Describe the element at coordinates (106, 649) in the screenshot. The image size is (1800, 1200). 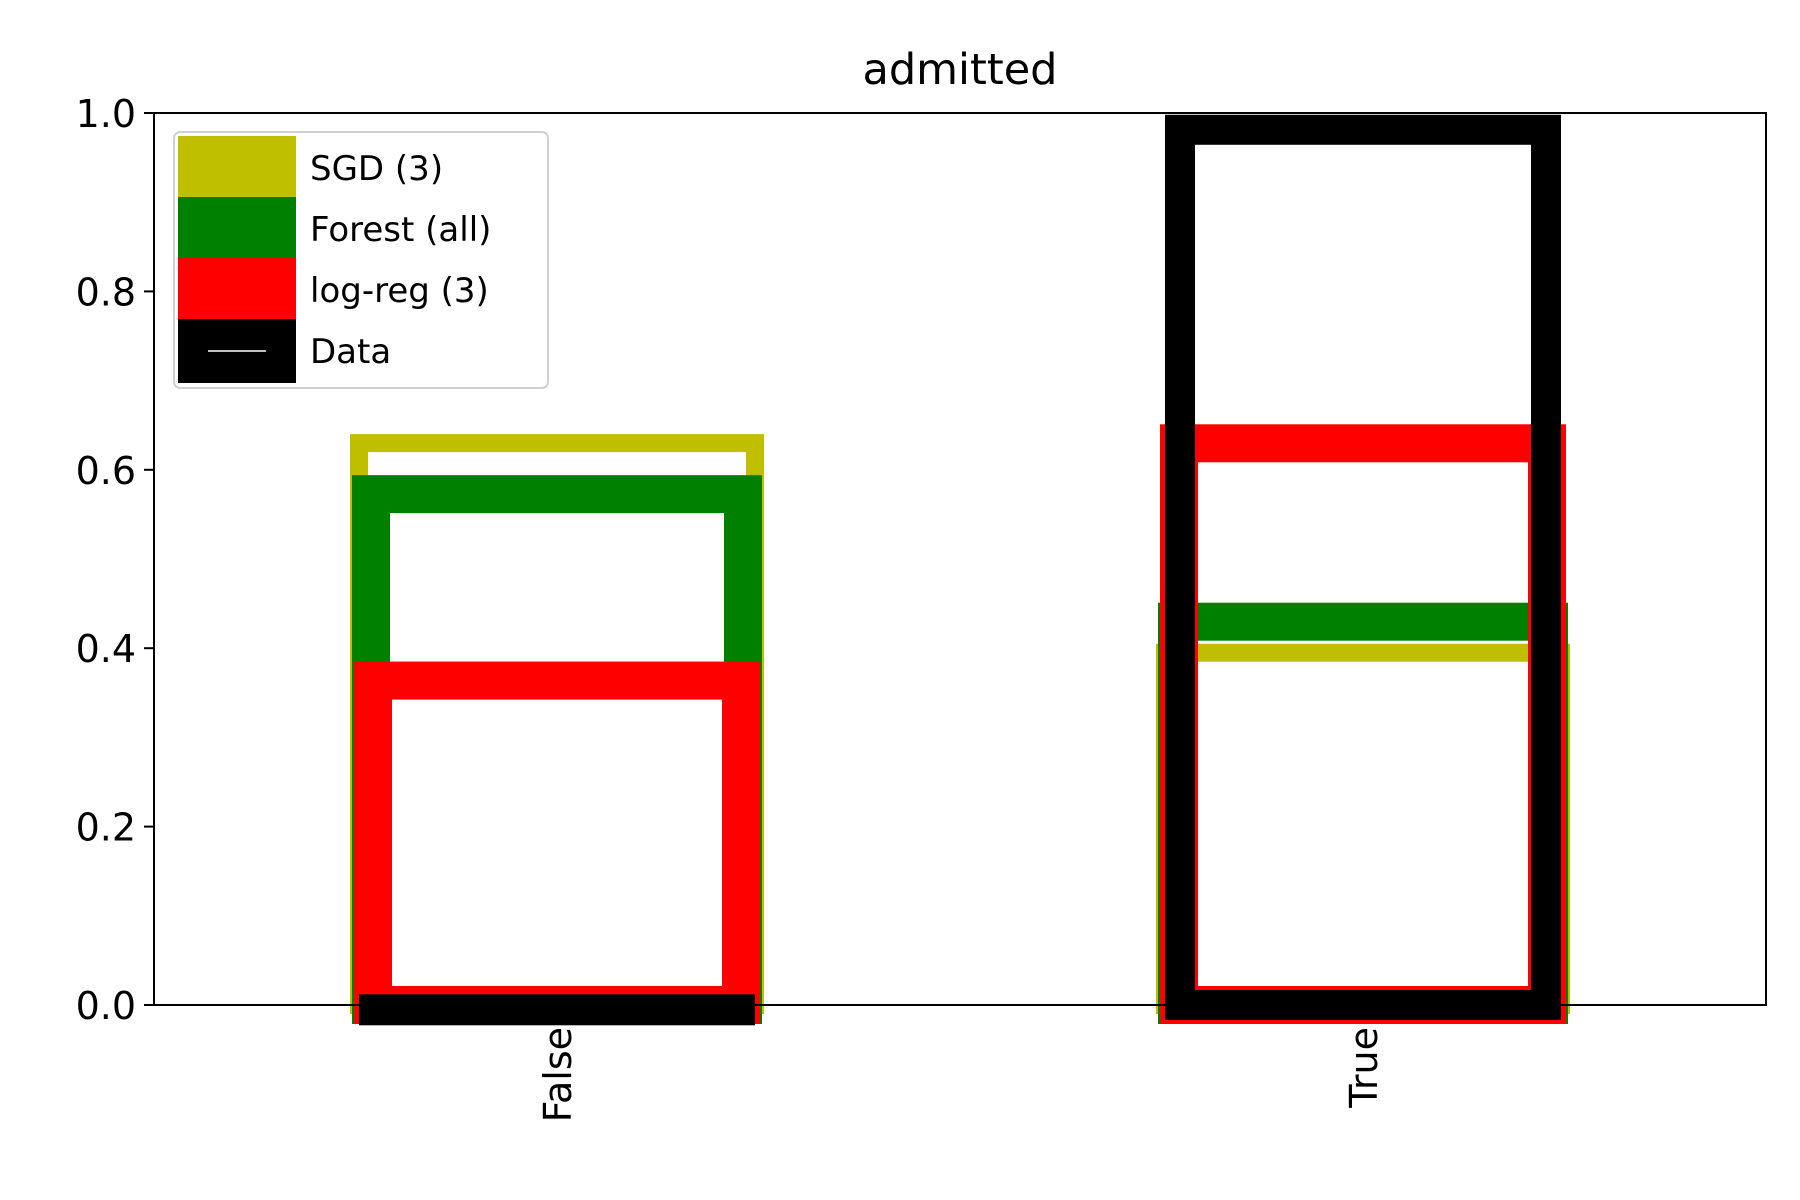
I see `y-tick-label: 0.4` at that location.